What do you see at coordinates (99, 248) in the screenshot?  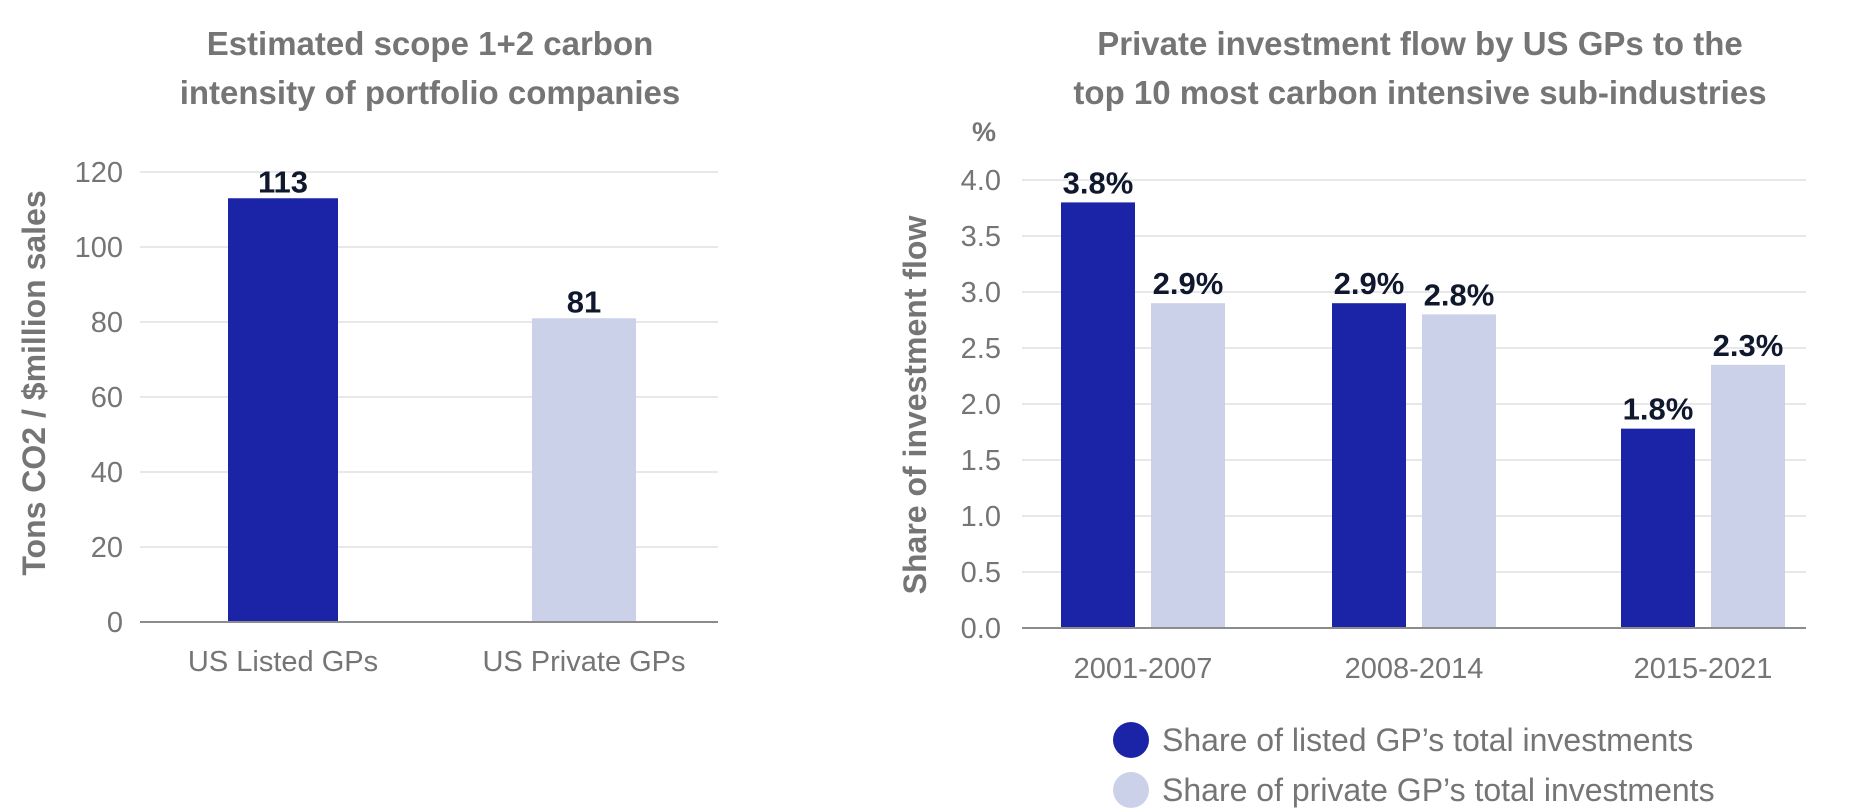 I see `left-y-tick-label: 100` at bounding box center [99, 248].